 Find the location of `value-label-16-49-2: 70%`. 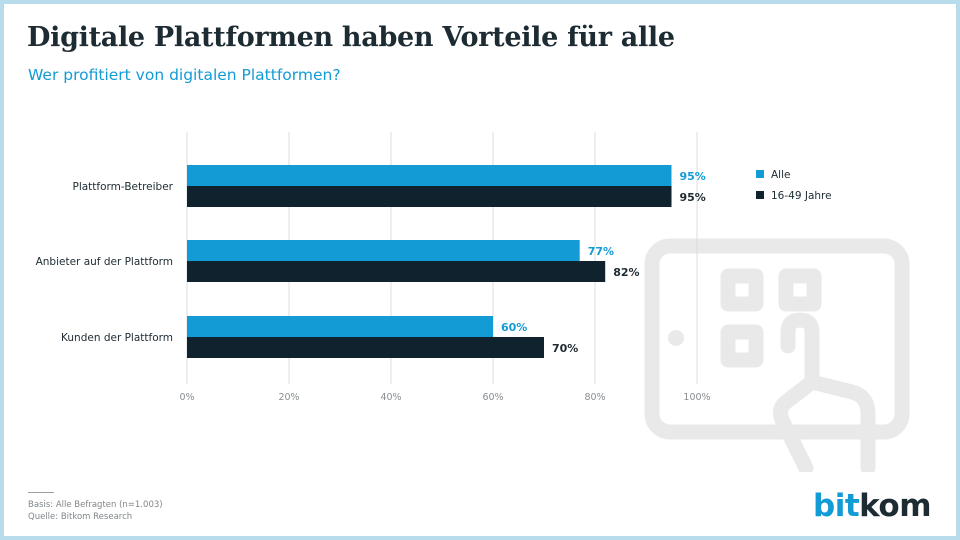

value-label-16-49-2: 70% is located at coordinates (565, 348).